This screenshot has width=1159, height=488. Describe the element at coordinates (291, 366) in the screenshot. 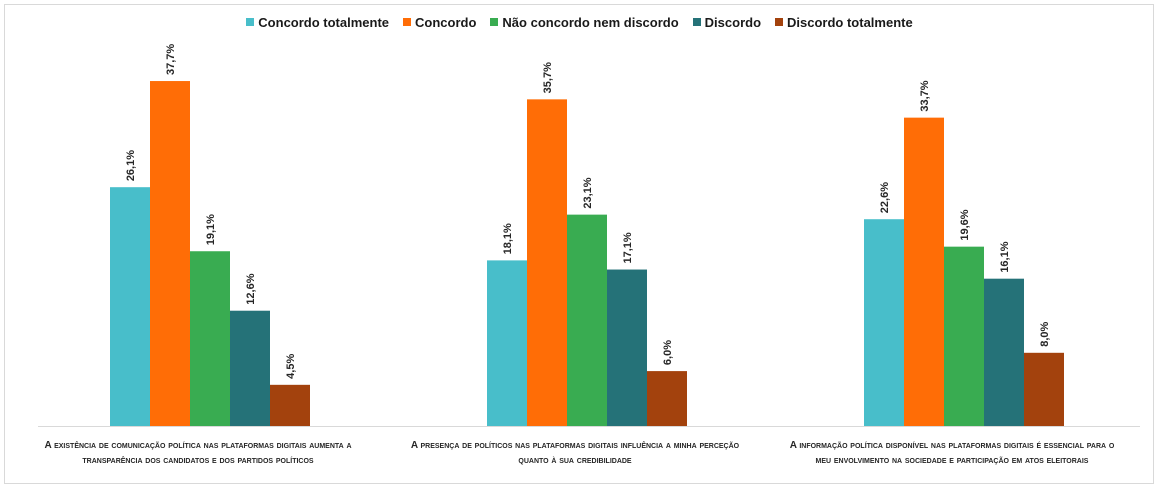

I see `data-label-0-4: 4,5%` at that location.